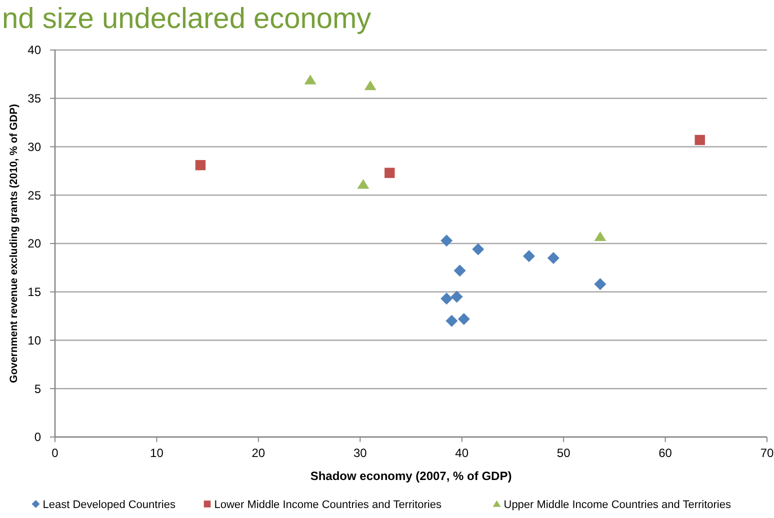 The image size is (774, 518). Describe the element at coordinates (462, 453) in the screenshot. I see `x-tick-label: 40` at that location.